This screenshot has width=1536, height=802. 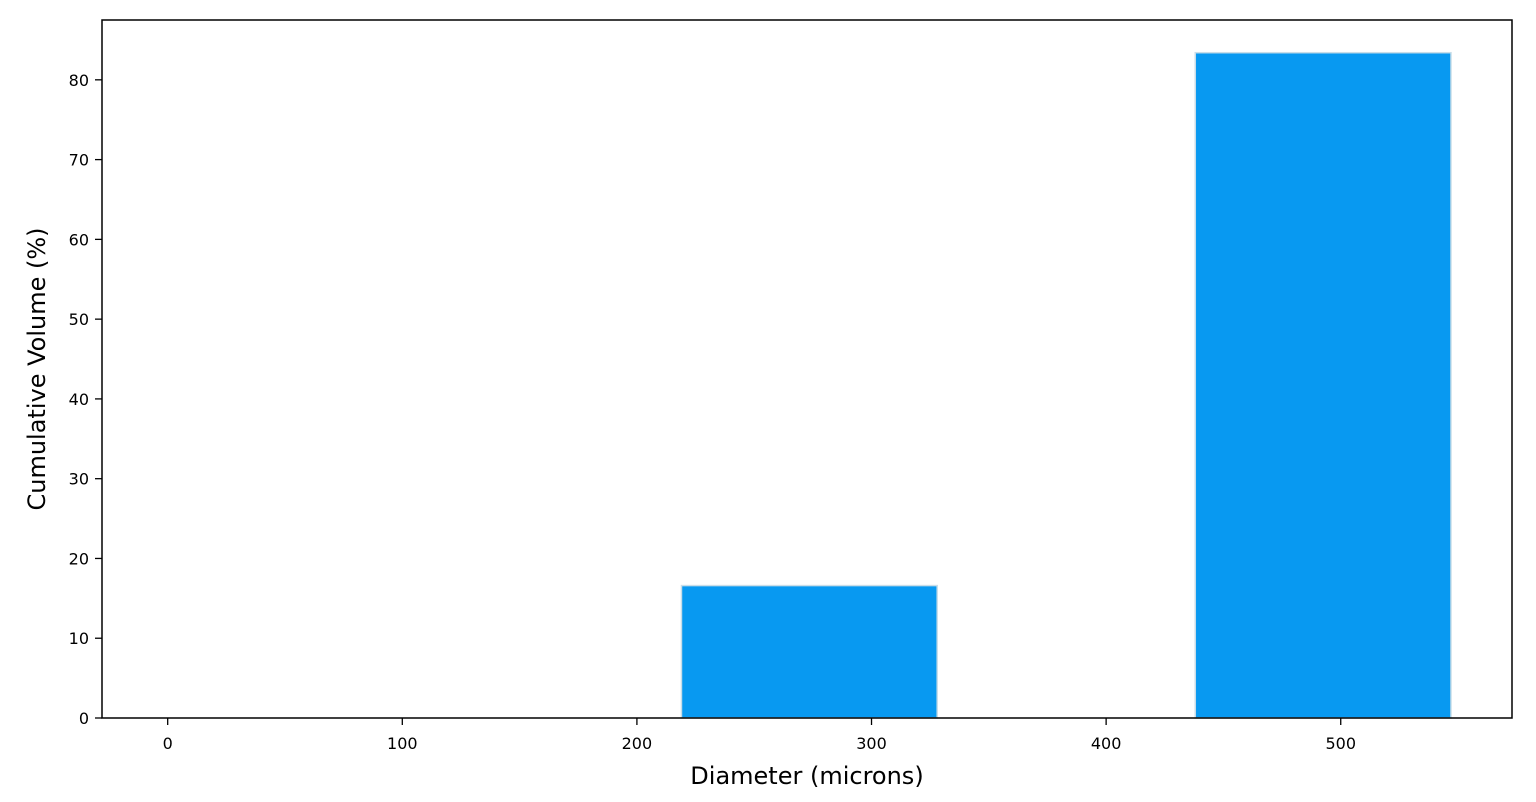 I want to click on y-tick-label: 70, so click(x=79, y=160).